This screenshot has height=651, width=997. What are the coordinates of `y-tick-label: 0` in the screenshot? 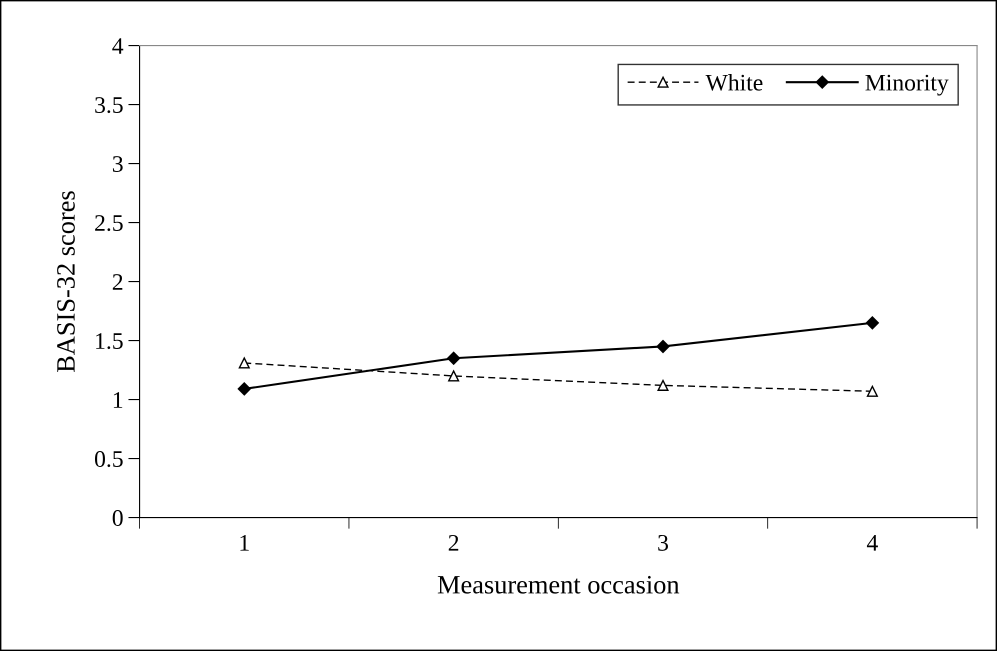 It's located at (117, 518).